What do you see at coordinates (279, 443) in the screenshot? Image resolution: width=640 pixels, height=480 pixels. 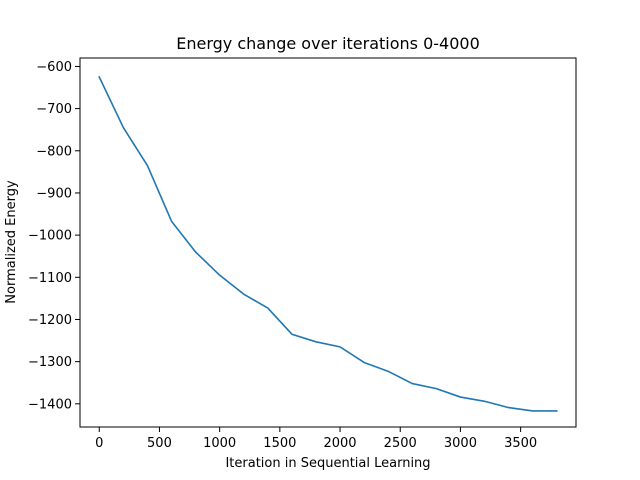 I see `x-tick-label: 1500` at bounding box center [279, 443].